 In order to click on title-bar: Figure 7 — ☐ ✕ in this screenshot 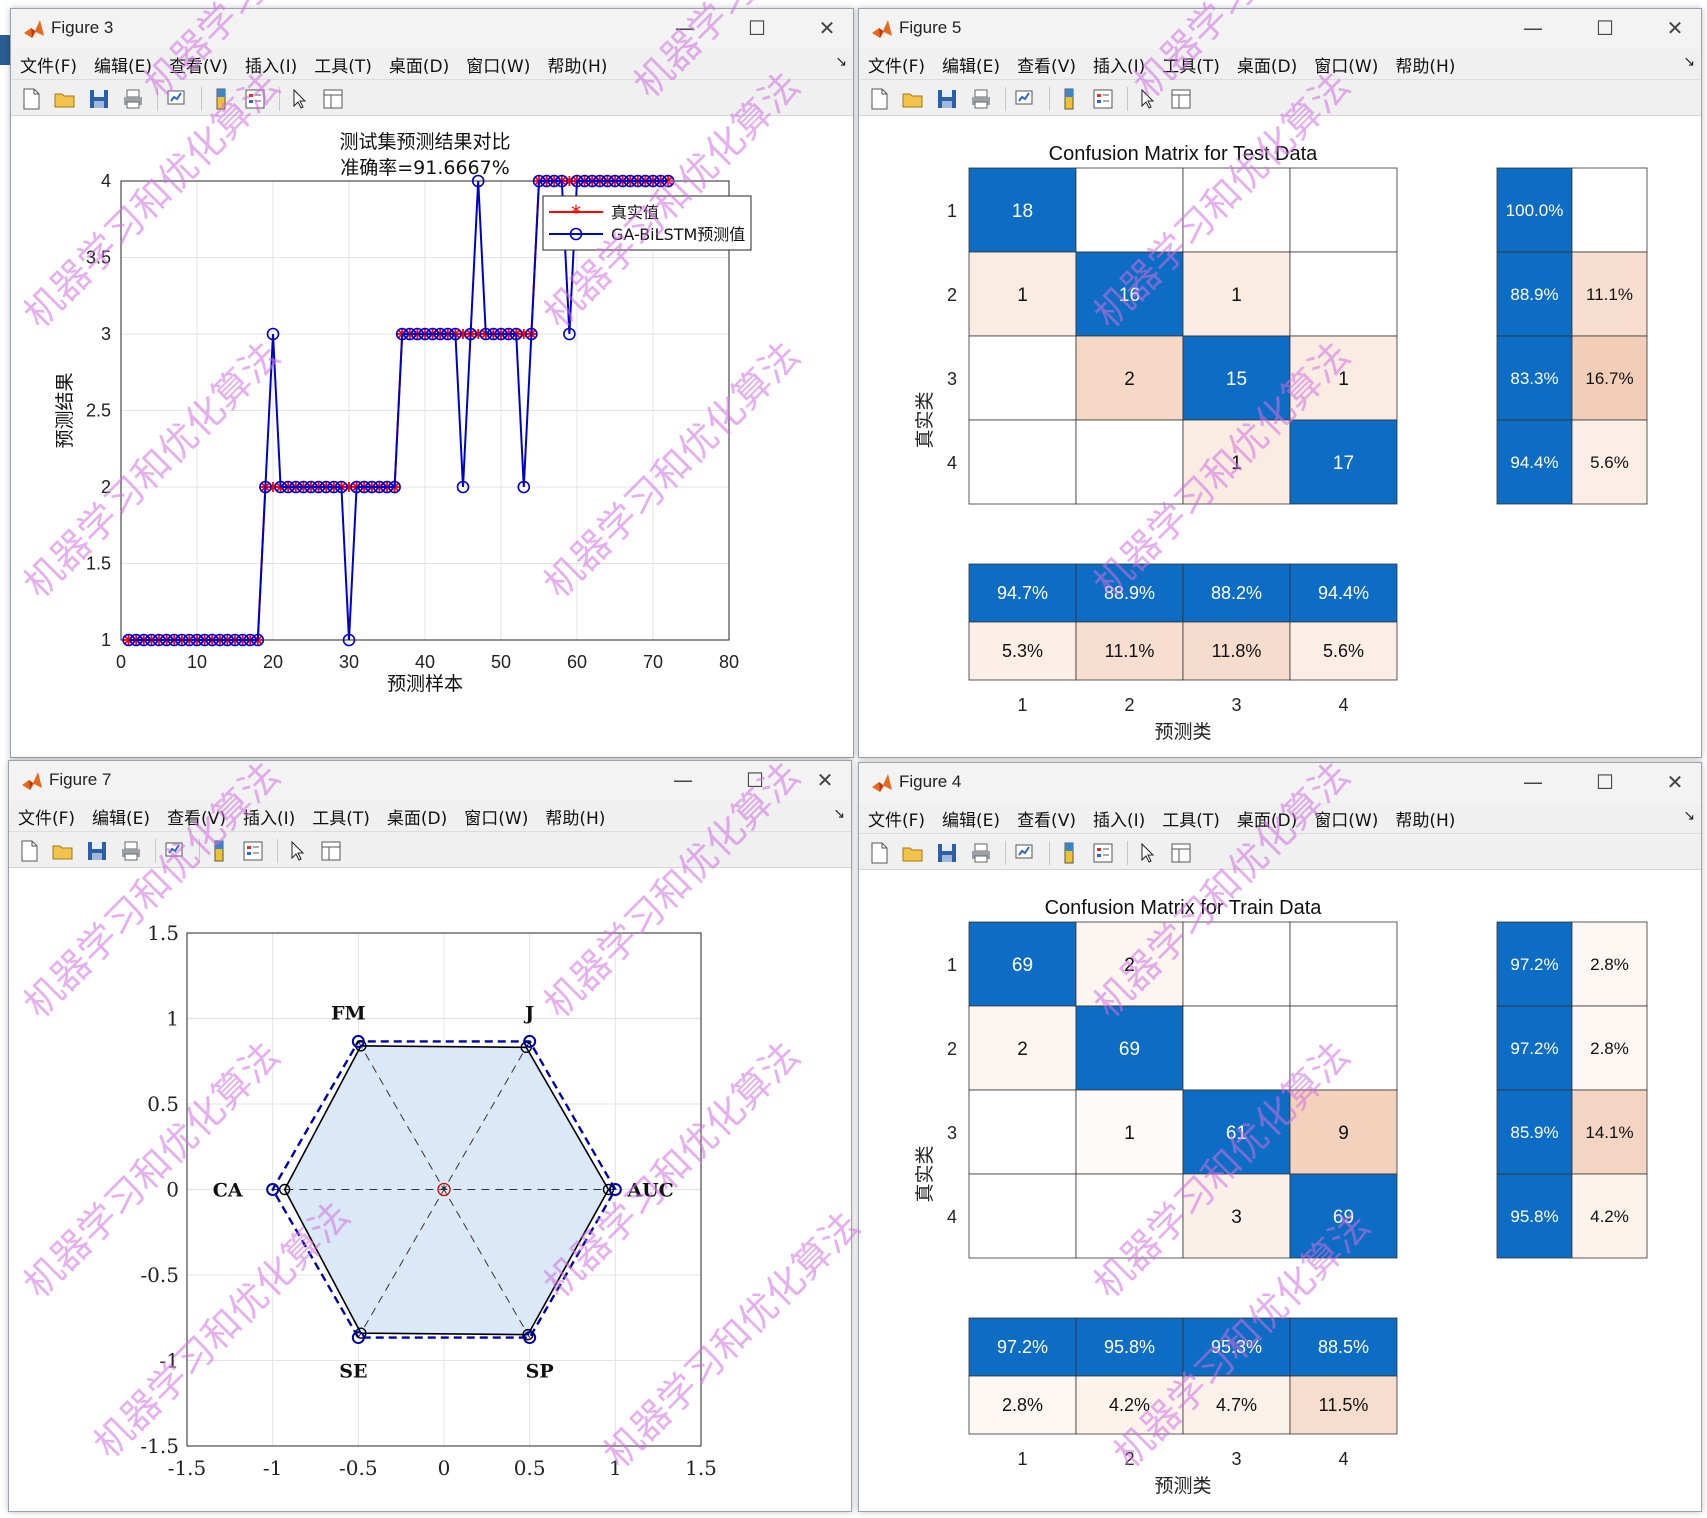, I will do `click(430, 781)`.